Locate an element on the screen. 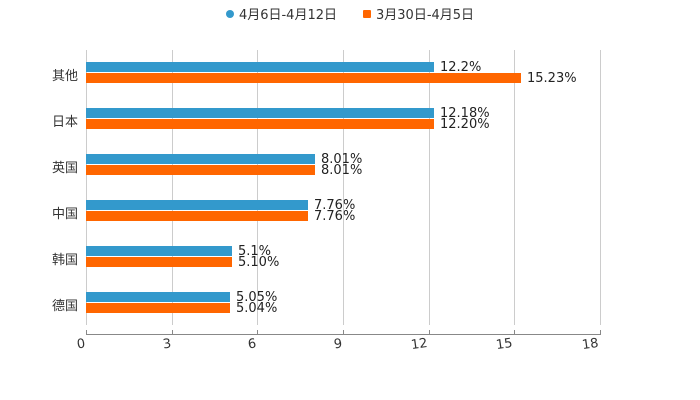 The height and width of the screenshot is (400, 700). legend-label-series-1: 4月6日-4月12日 is located at coordinates (287, 15).